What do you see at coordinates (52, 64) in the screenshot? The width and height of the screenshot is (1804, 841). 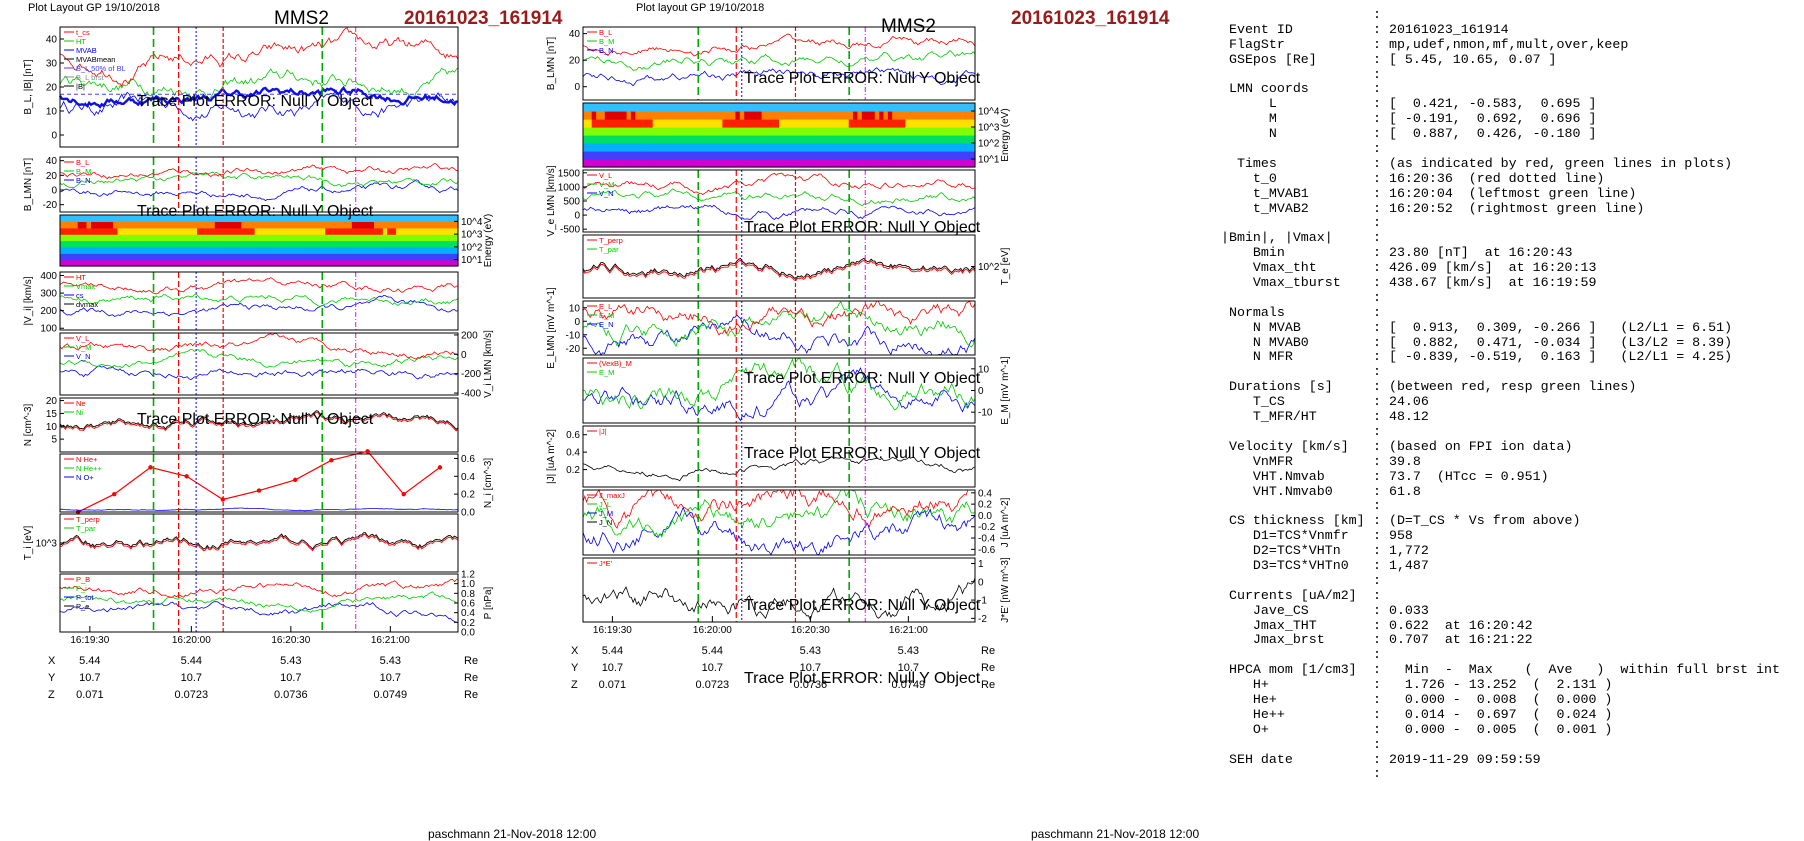 I see `y-tick-label: 30` at bounding box center [52, 64].